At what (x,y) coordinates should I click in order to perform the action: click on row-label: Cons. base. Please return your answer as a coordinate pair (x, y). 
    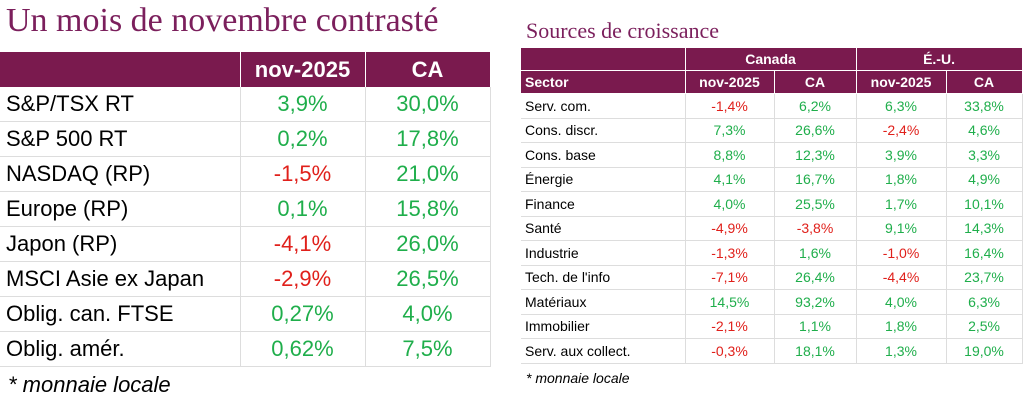
    Looking at the image, I should click on (603, 155).